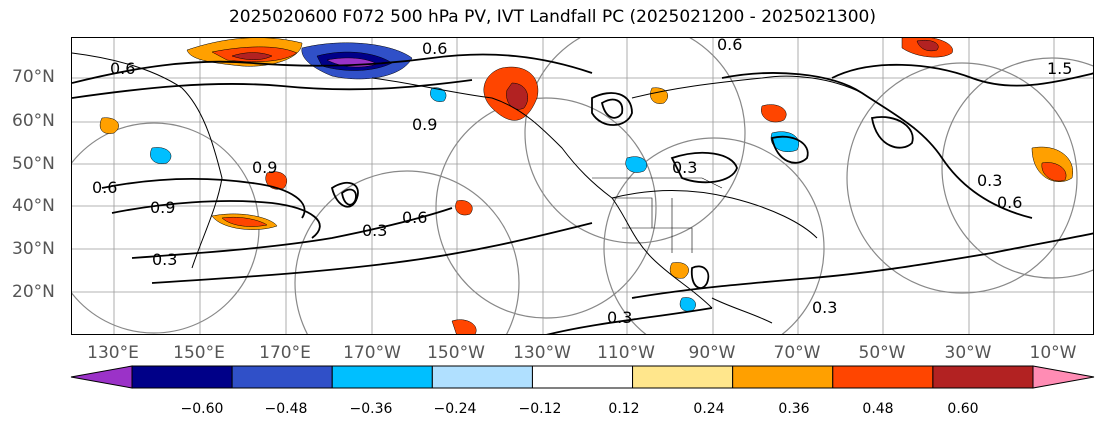 The image size is (1105, 429). What do you see at coordinates (33, 164) in the screenshot?
I see `lat-label-50n: 50°N` at bounding box center [33, 164].